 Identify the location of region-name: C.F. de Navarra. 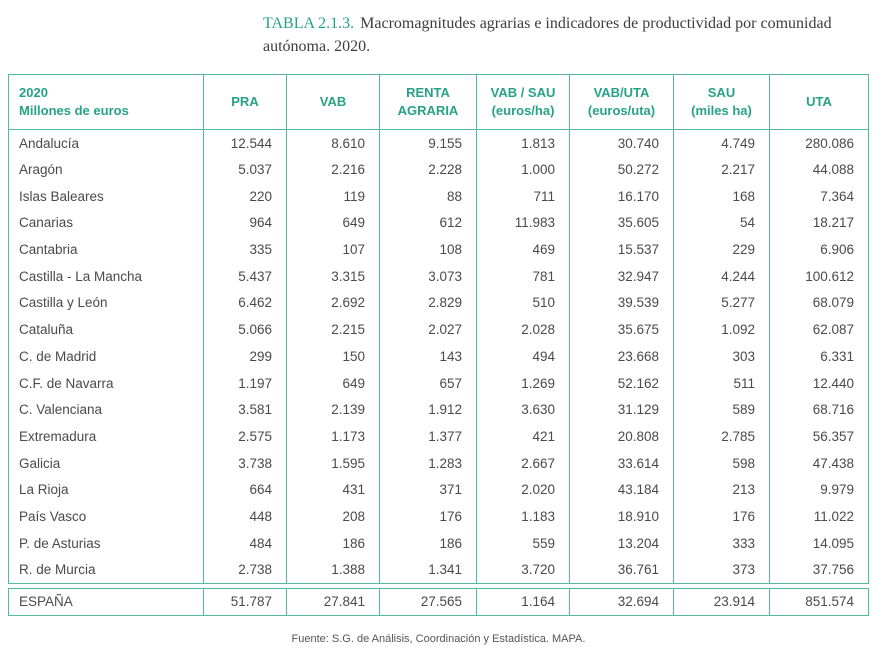
(66, 383).